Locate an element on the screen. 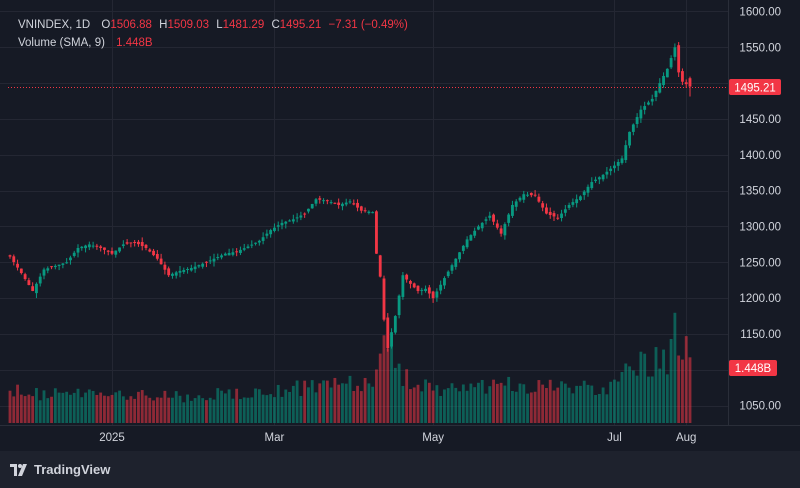  high-value: 1509.03 is located at coordinates (188, 25).